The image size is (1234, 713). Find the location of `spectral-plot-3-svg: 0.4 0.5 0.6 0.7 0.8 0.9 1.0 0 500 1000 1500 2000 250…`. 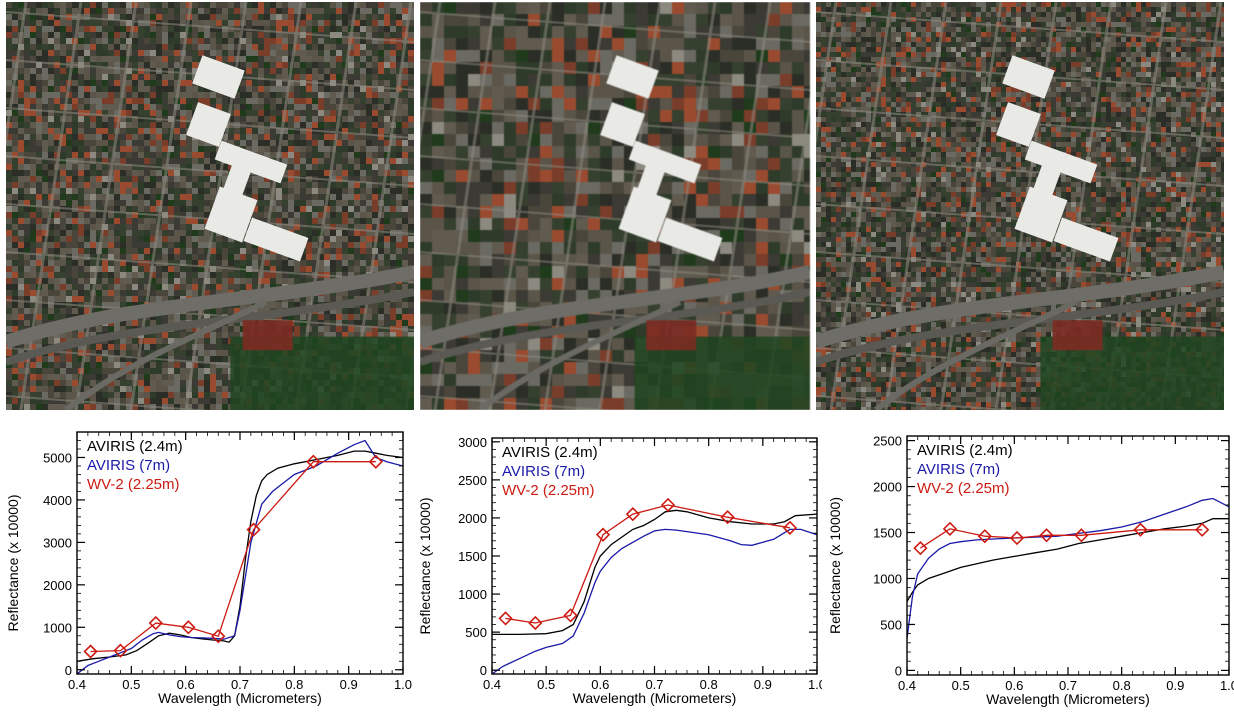

spectral-plot-3-svg: 0.4 0.5 0.6 0.7 0.8 0.9 1.0 0 500 1000 1500 2000 250… is located at coordinates (1030, 570).